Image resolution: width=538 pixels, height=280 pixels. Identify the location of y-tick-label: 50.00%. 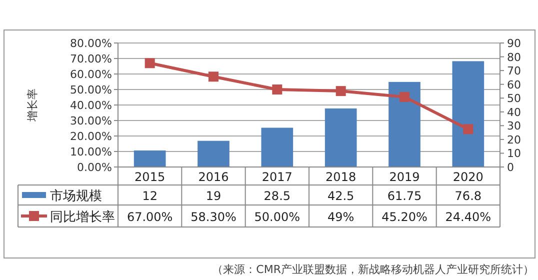
(91, 90).